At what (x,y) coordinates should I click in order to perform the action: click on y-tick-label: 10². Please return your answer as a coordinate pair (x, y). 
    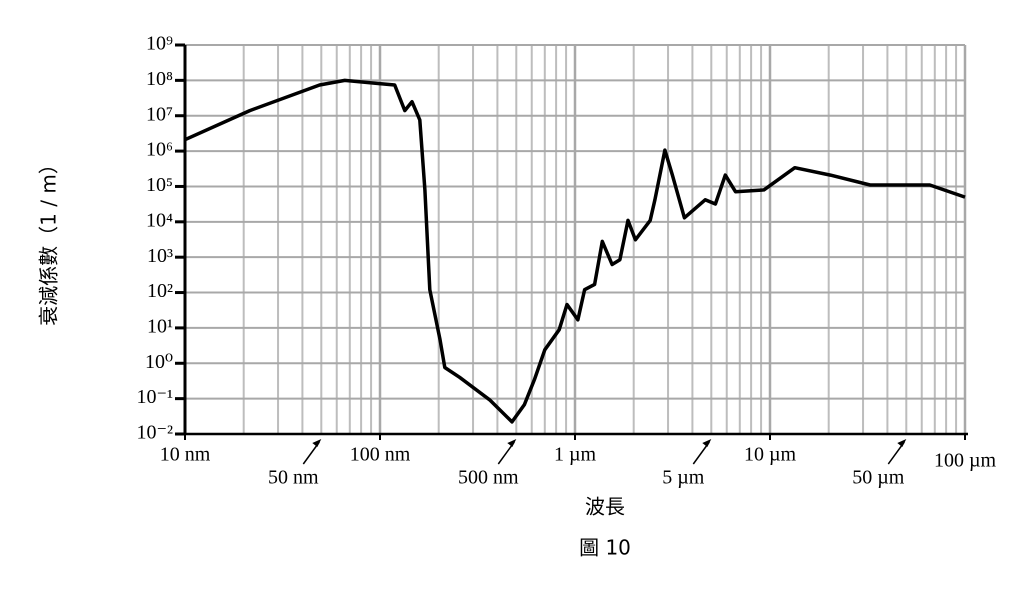
    Looking at the image, I should click on (160, 291).